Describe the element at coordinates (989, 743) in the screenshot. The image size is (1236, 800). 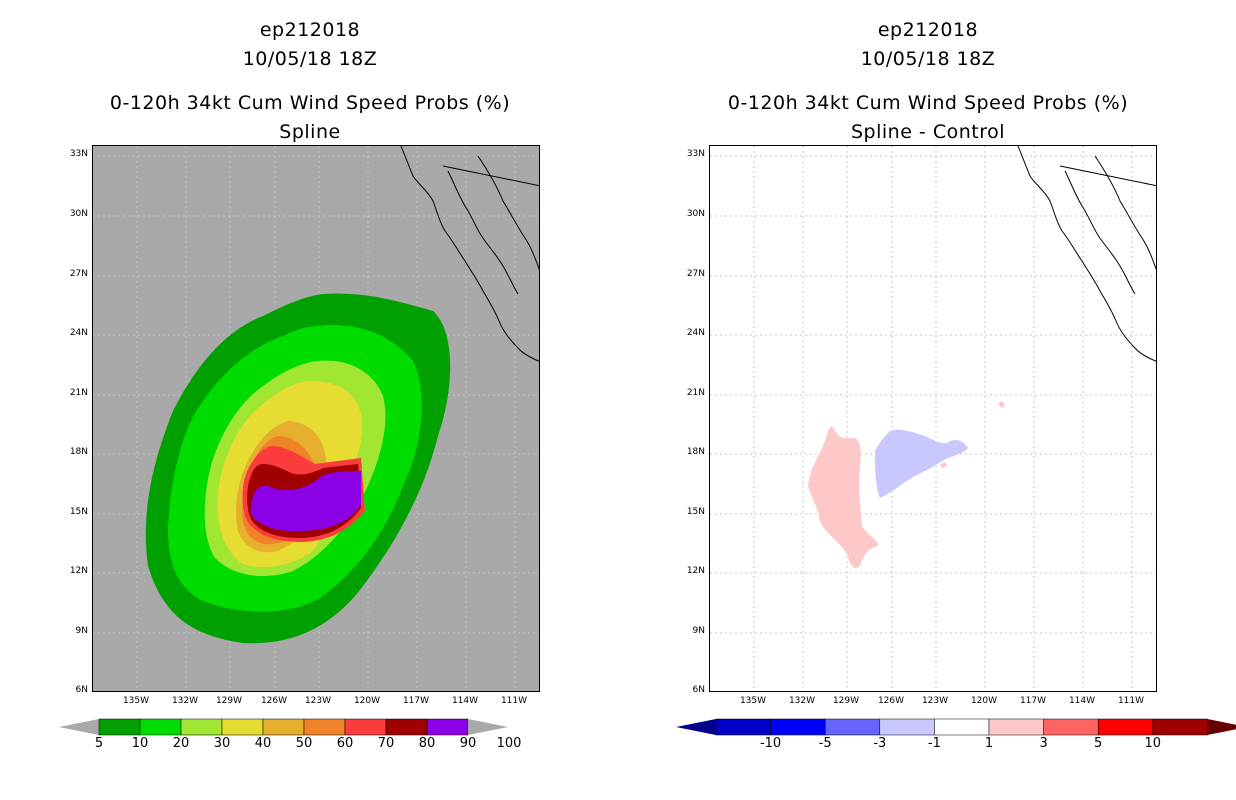
I see `colorbar-label: 1` at that location.